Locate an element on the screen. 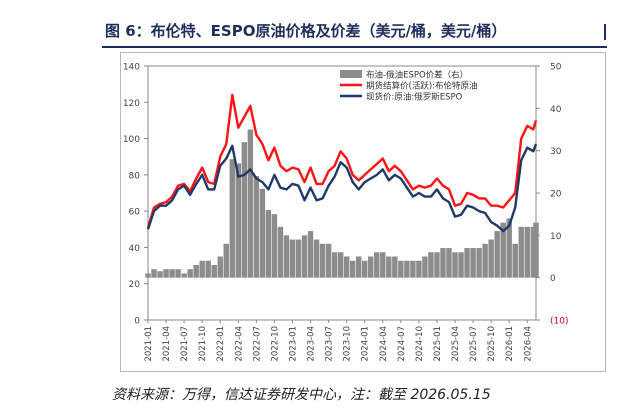 The image size is (620, 411). y-left-tick-label: 0 is located at coordinates (137, 322).